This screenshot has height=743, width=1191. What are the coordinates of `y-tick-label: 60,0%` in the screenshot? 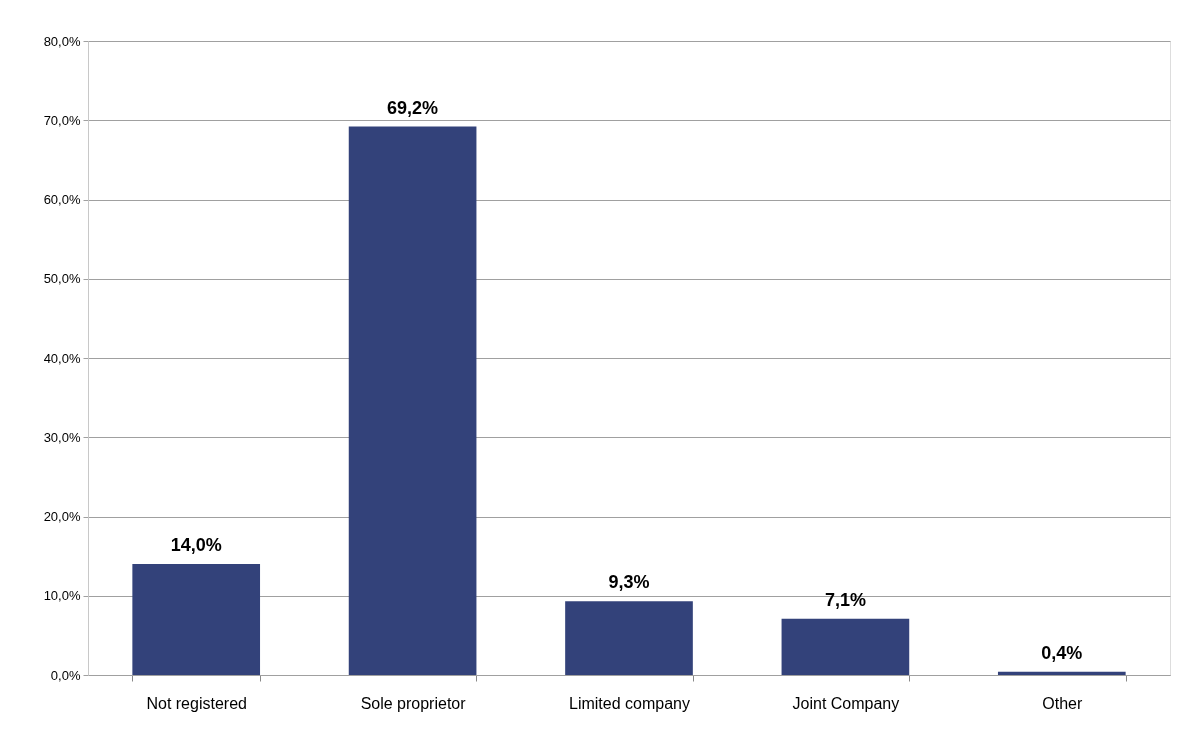 It's located at (62, 199).